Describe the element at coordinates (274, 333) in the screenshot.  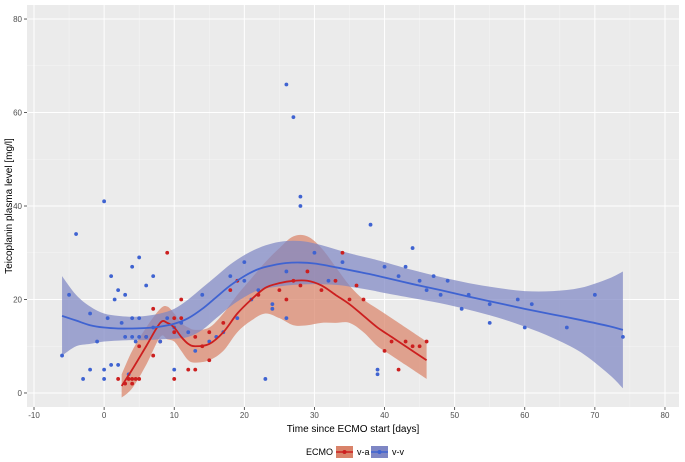
I see `smooth-line-va` at that location.